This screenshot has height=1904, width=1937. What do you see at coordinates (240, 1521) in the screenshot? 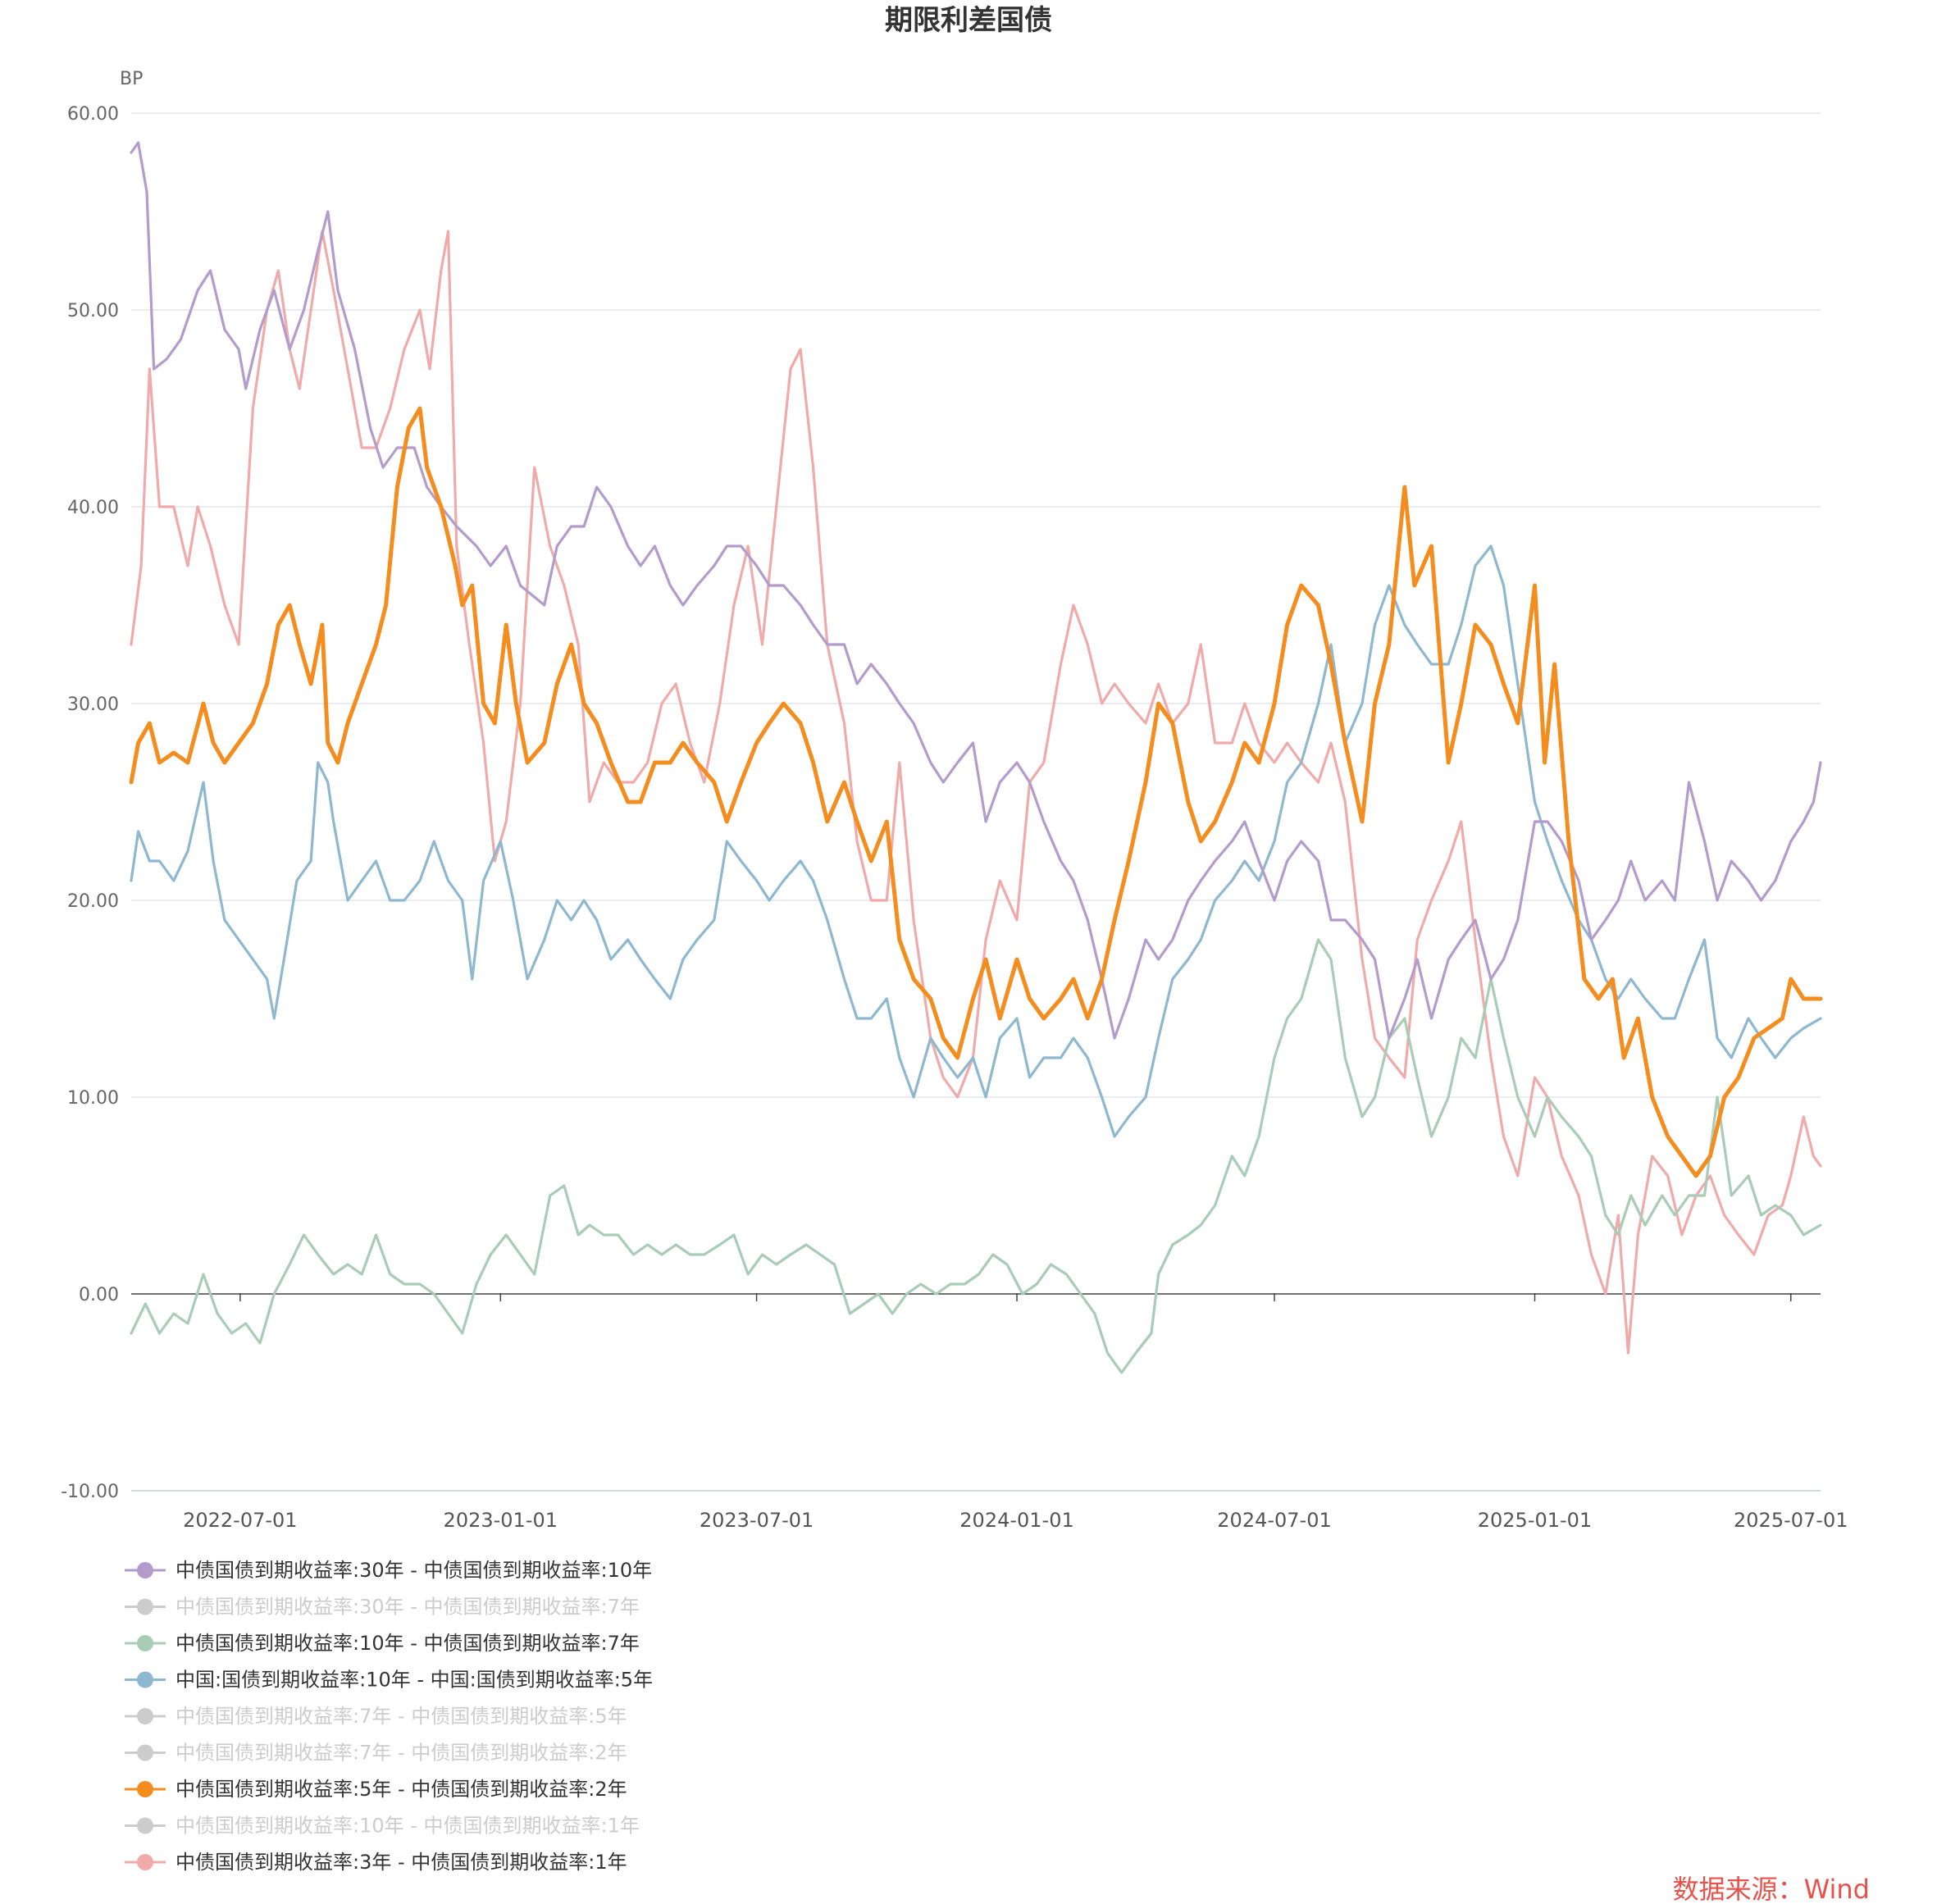
I see `x-tick-label: 2022-07-01` at bounding box center [240, 1521].